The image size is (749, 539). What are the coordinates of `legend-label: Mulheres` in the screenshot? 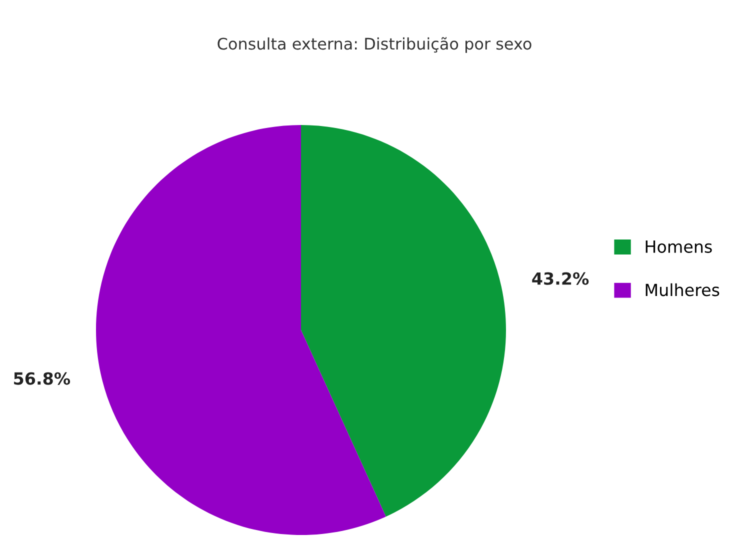 It's located at (683, 289).